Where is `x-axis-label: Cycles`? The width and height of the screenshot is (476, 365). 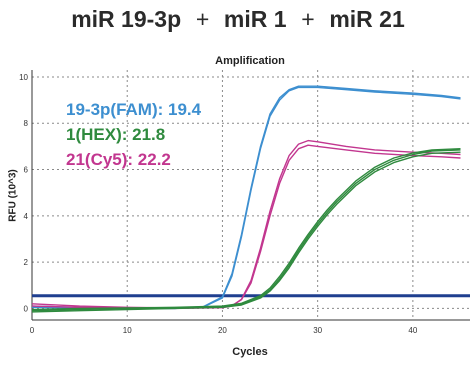
x-axis-label: Cycles is located at coordinates (250, 352).